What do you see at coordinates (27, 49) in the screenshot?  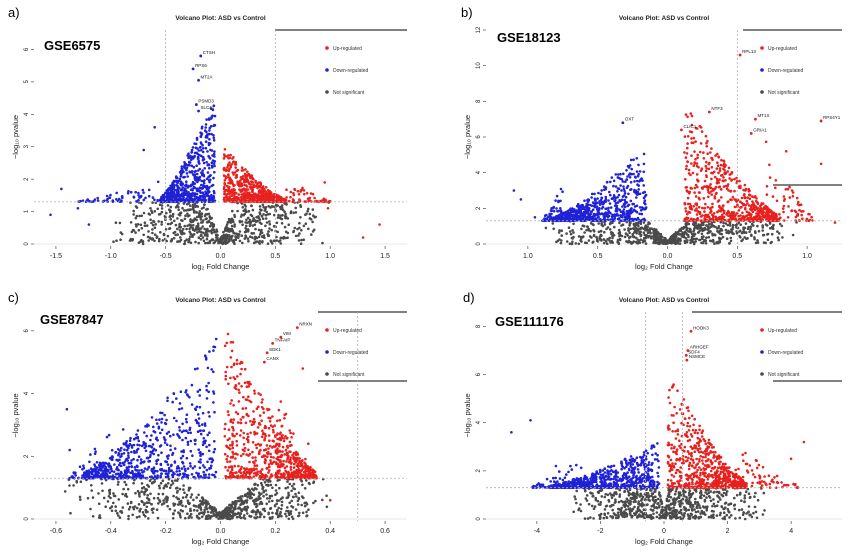 I see `y-tick-label: 6` at bounding box center [27, 49].